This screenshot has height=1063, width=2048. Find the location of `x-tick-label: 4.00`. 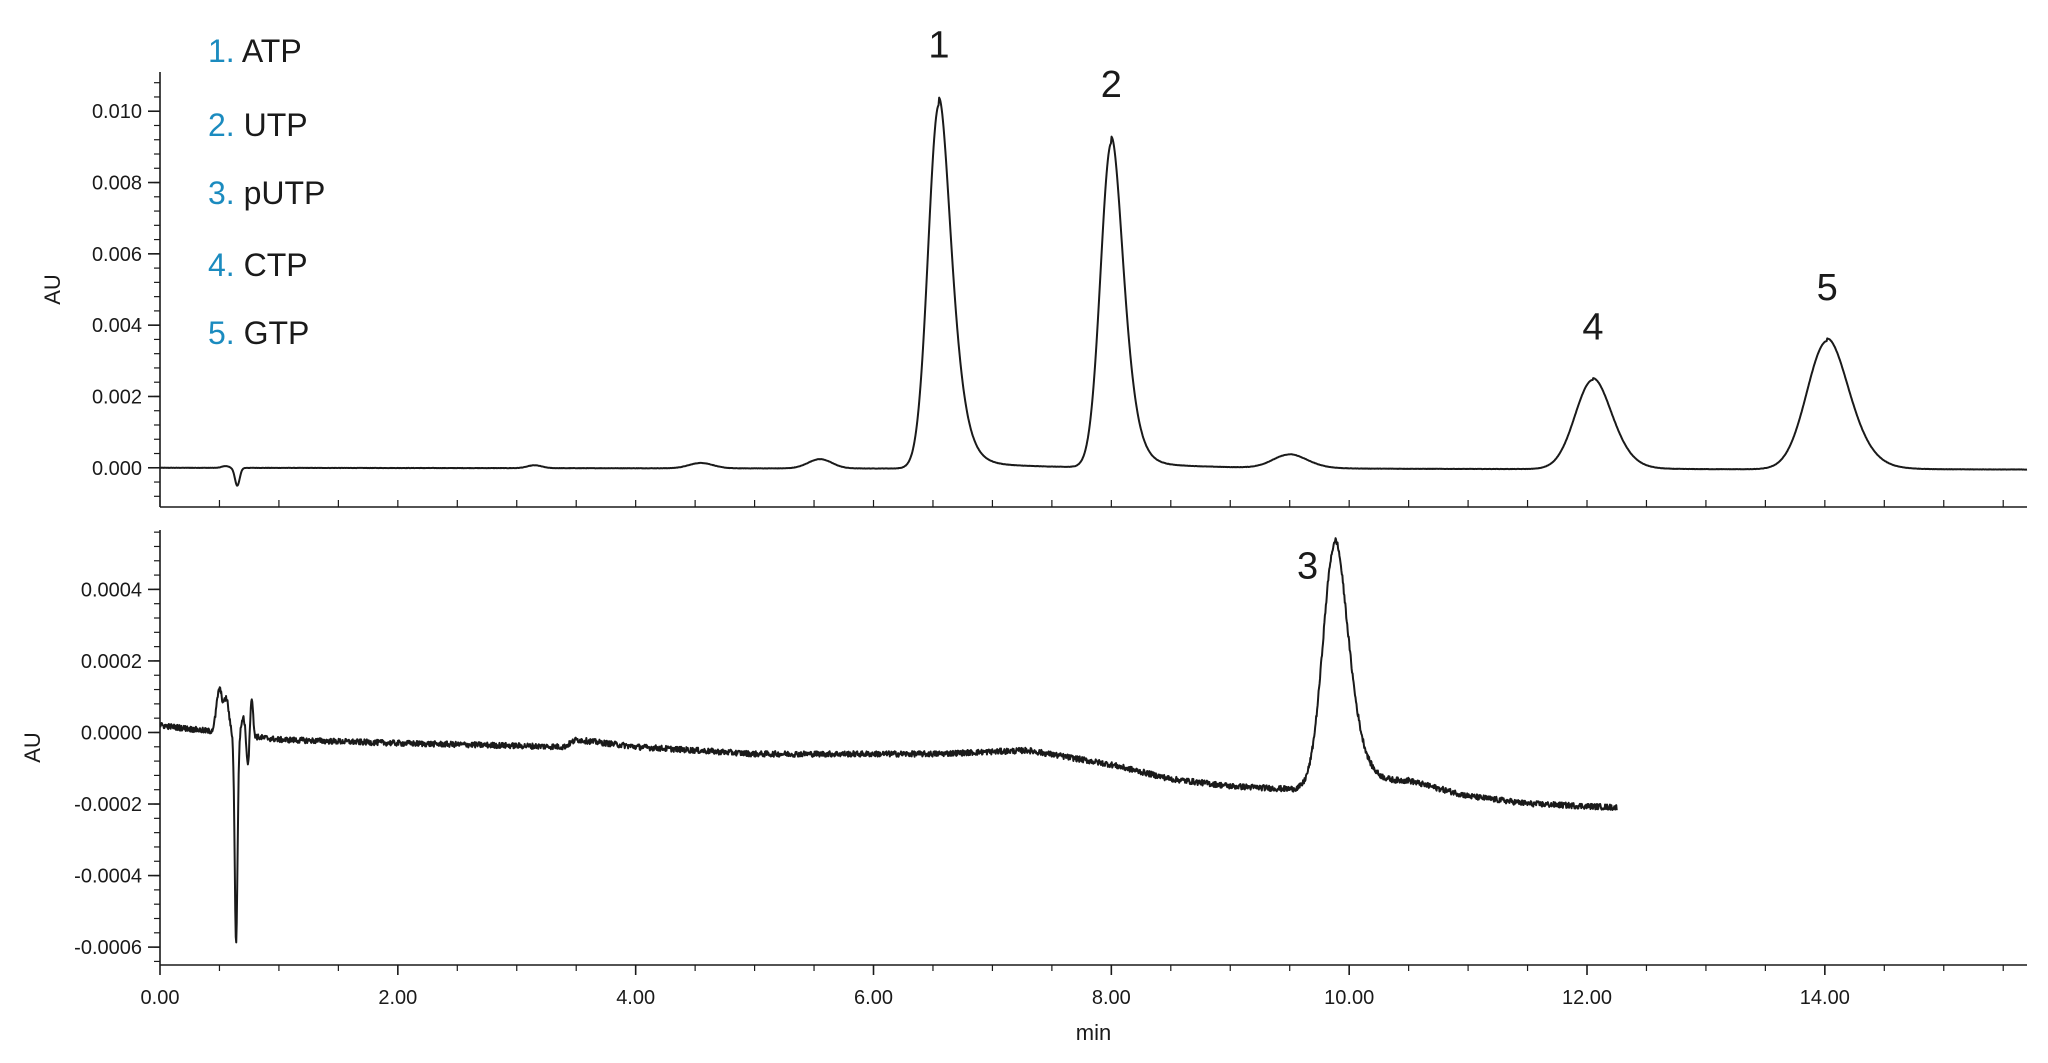

x-tick-label: 4.00 is located at coordinates (635, 998).